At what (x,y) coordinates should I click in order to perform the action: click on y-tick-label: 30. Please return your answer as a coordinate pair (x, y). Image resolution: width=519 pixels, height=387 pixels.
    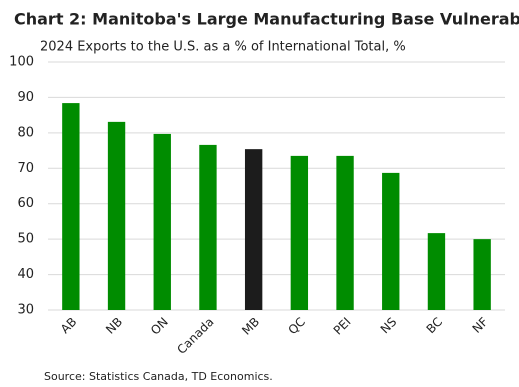
    Looking at the image, I should click on (25, 310).